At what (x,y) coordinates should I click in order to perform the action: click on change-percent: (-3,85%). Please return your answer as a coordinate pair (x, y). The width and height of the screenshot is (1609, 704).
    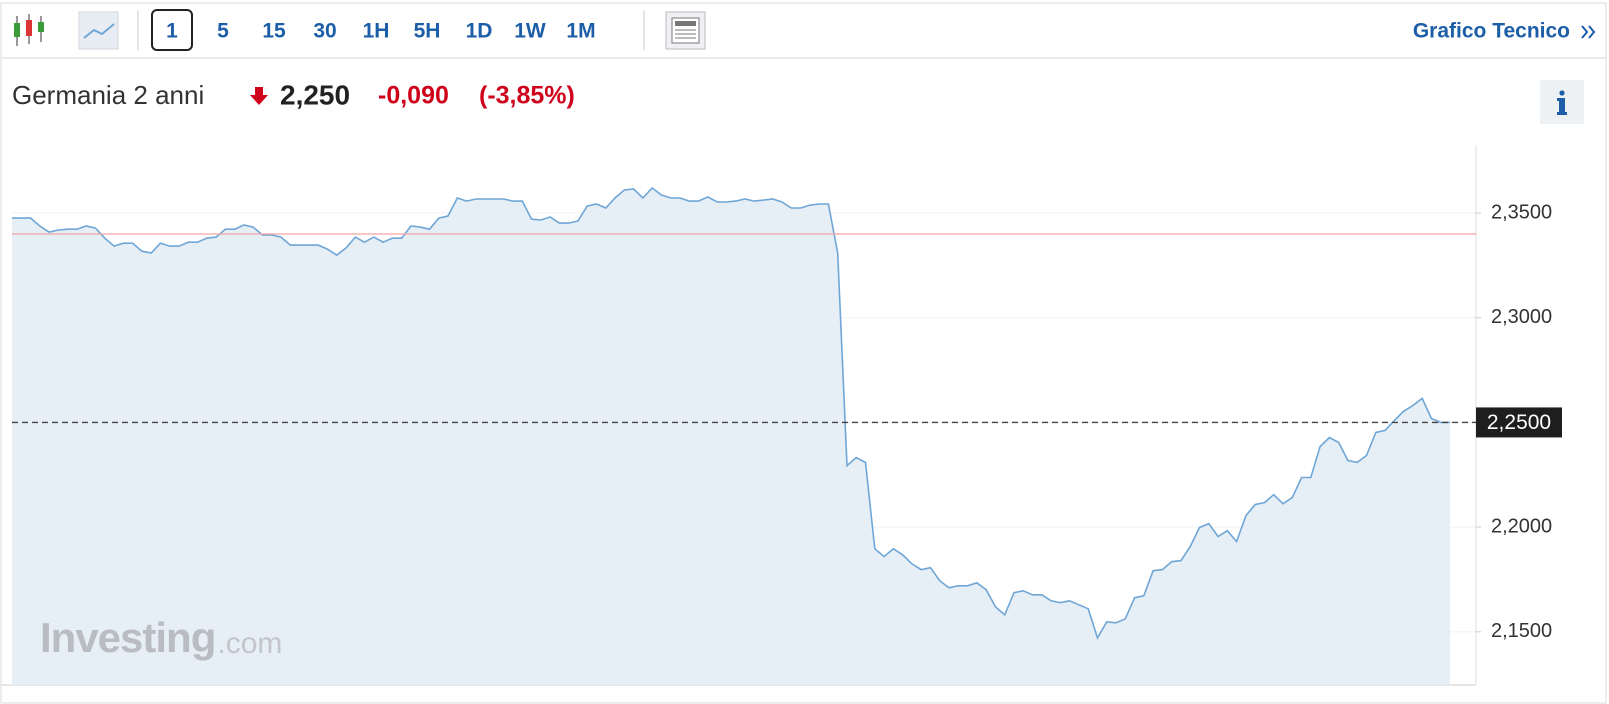
    Looking at the image, I should click on (527, 96).